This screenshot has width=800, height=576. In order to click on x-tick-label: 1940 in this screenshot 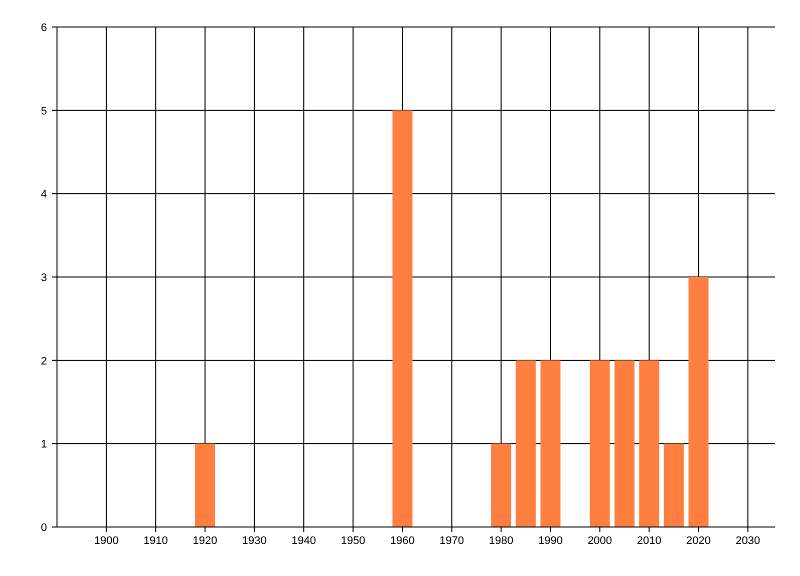, I will do `click(303, 541)`.